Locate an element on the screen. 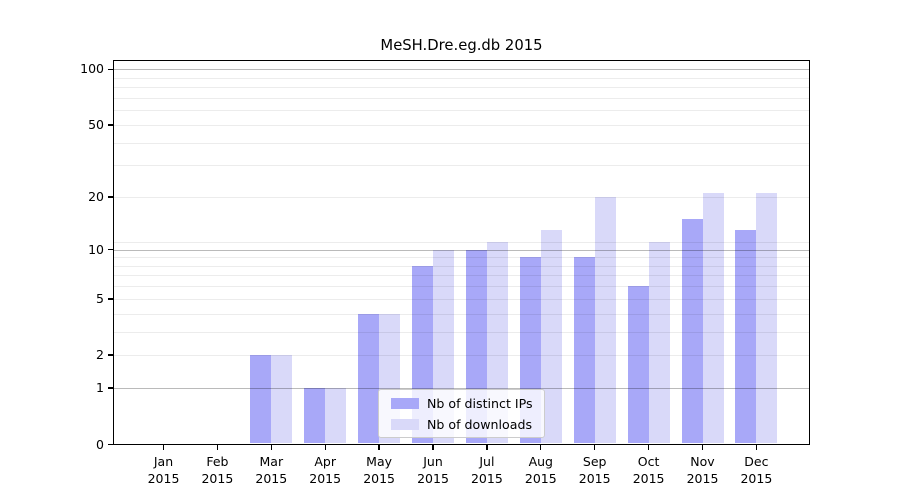 Image resolution: width=900 pixels, height=500 pixels. legend-entry-downloads: Nb of downloads is located at coordinates (461, 424).